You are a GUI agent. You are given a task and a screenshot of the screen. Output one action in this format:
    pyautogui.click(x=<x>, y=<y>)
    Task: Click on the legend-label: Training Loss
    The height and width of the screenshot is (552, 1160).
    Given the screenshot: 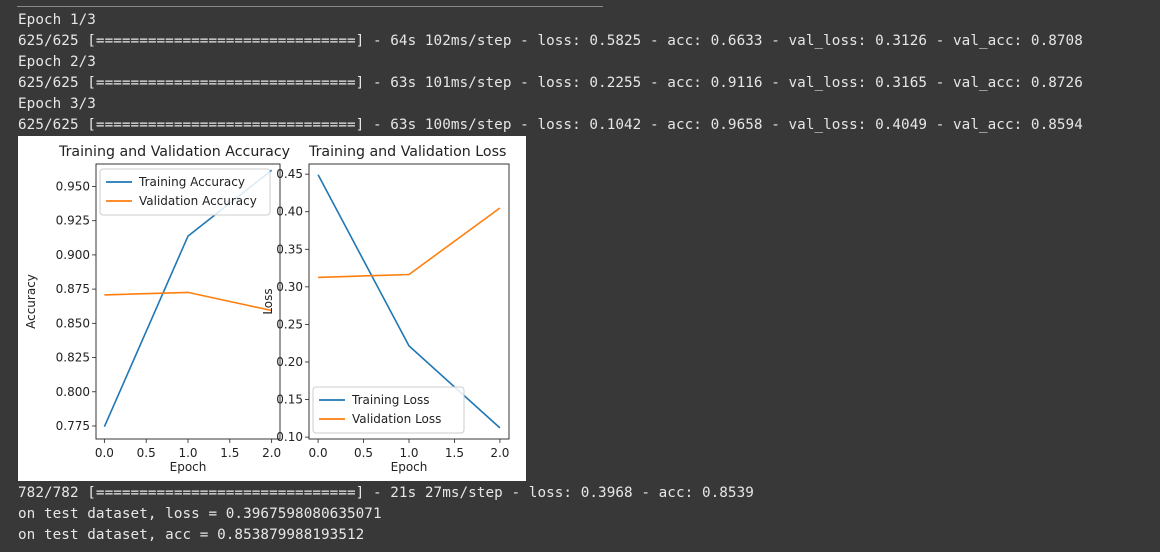 What is the action you would take?
    pyautogui.click(x=390, y=400)
    